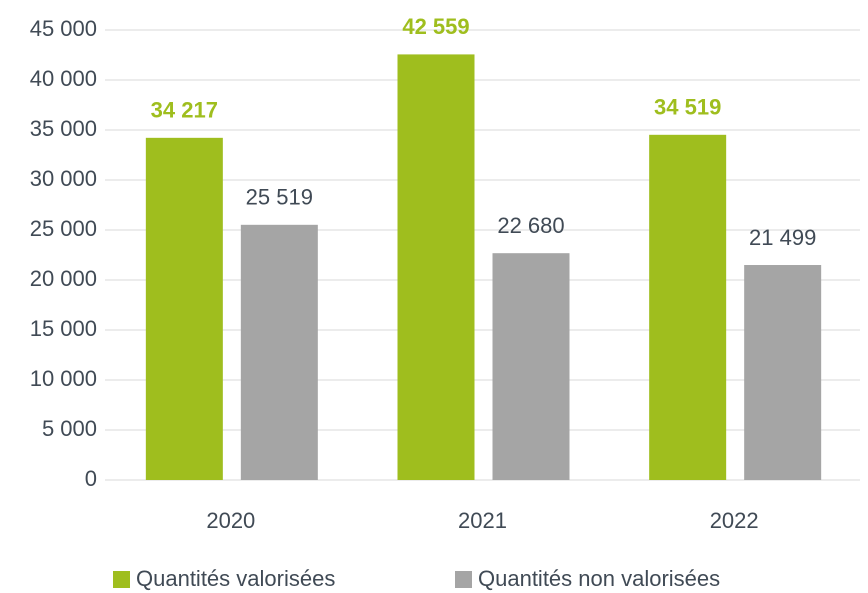  I want to click on y-tick-label: 15 000, so click(63, 328).